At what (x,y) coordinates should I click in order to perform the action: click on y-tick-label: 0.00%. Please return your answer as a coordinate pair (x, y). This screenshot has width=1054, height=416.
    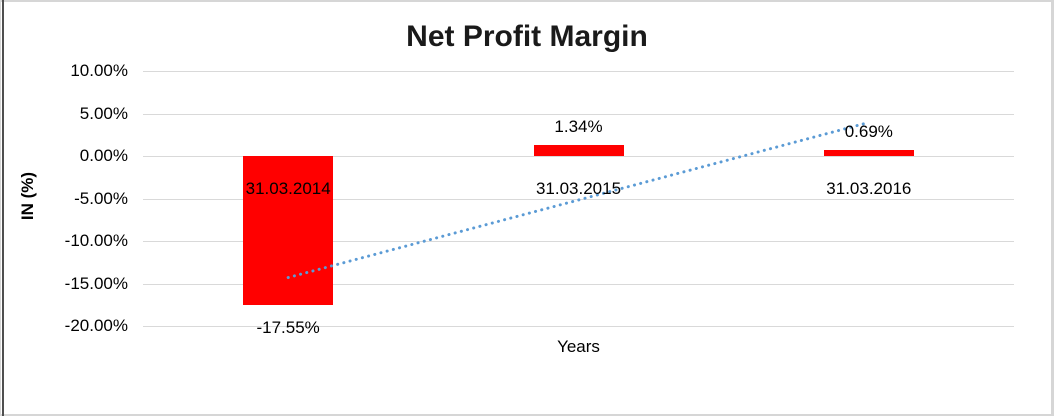
    Looking at the image, I should click on (103, 155).